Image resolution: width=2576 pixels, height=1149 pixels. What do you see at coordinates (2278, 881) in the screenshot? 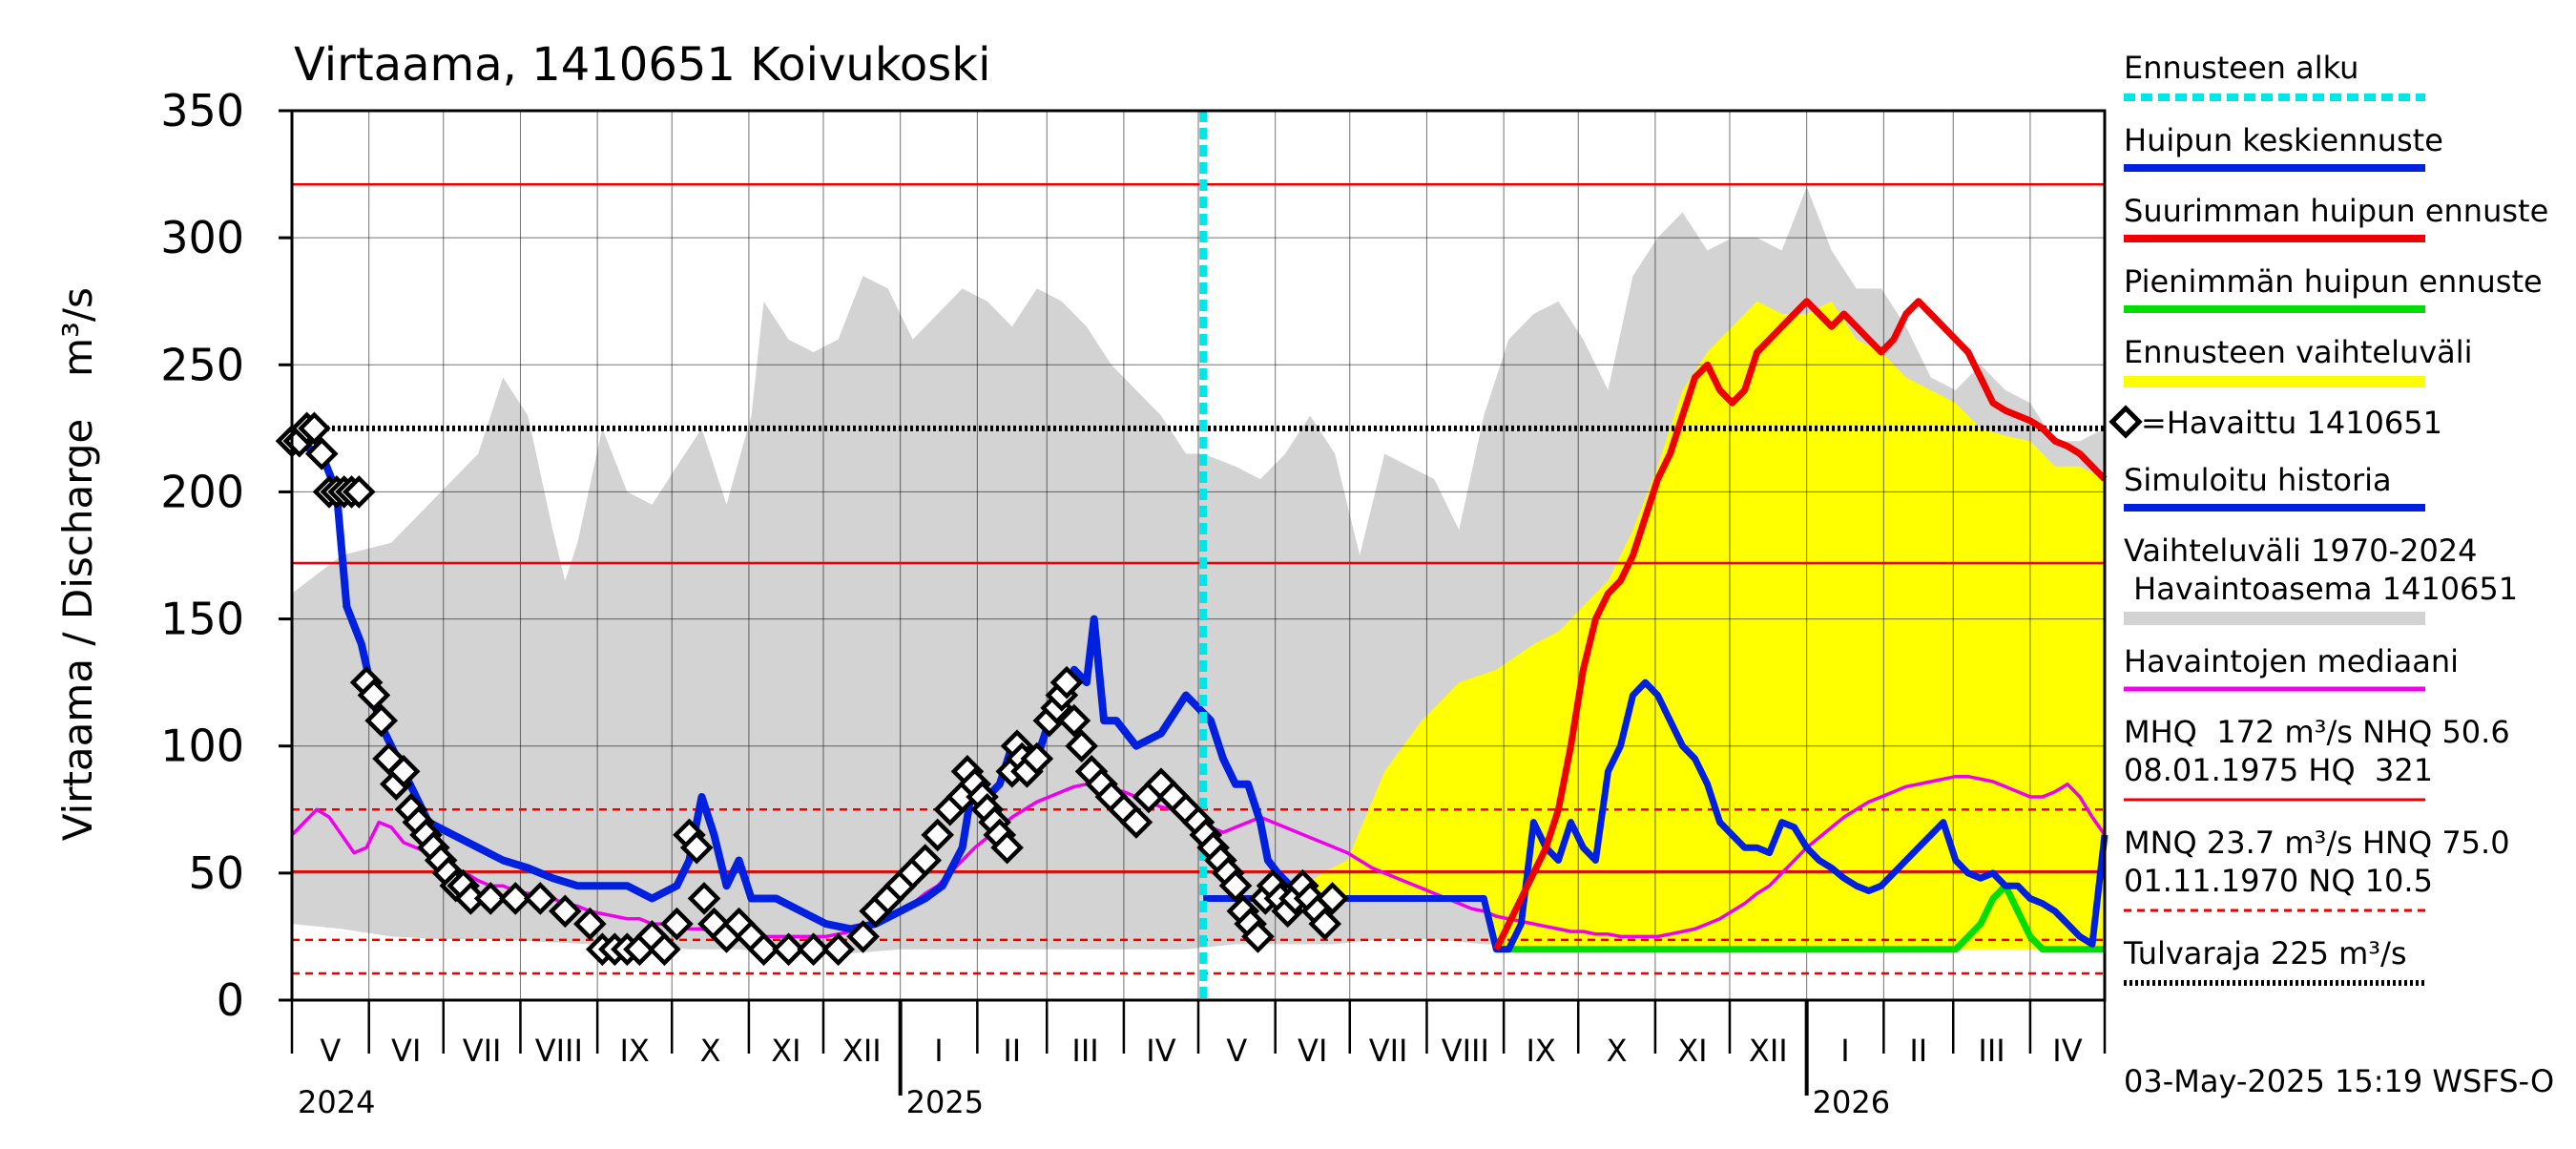
I see `stats-line-4: 01.11.1970 NQ 10.5` at bounding box center [2278, 881].